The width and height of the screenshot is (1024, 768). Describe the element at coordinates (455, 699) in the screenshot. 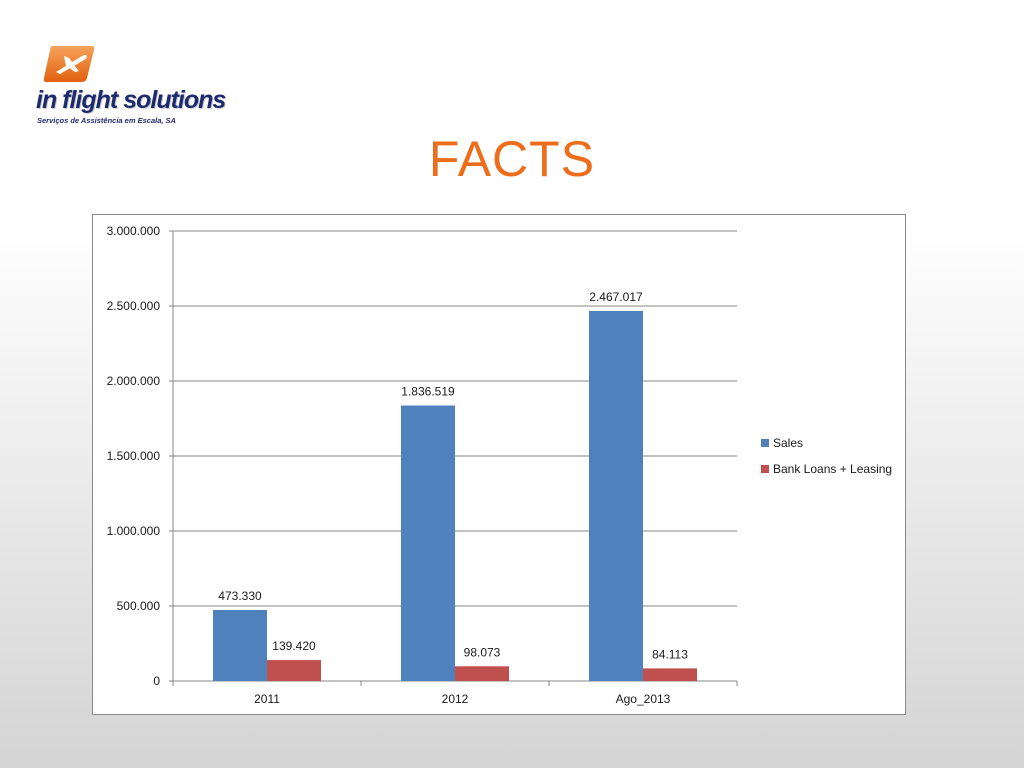

I see `x-tick-label: 2012` at that location.